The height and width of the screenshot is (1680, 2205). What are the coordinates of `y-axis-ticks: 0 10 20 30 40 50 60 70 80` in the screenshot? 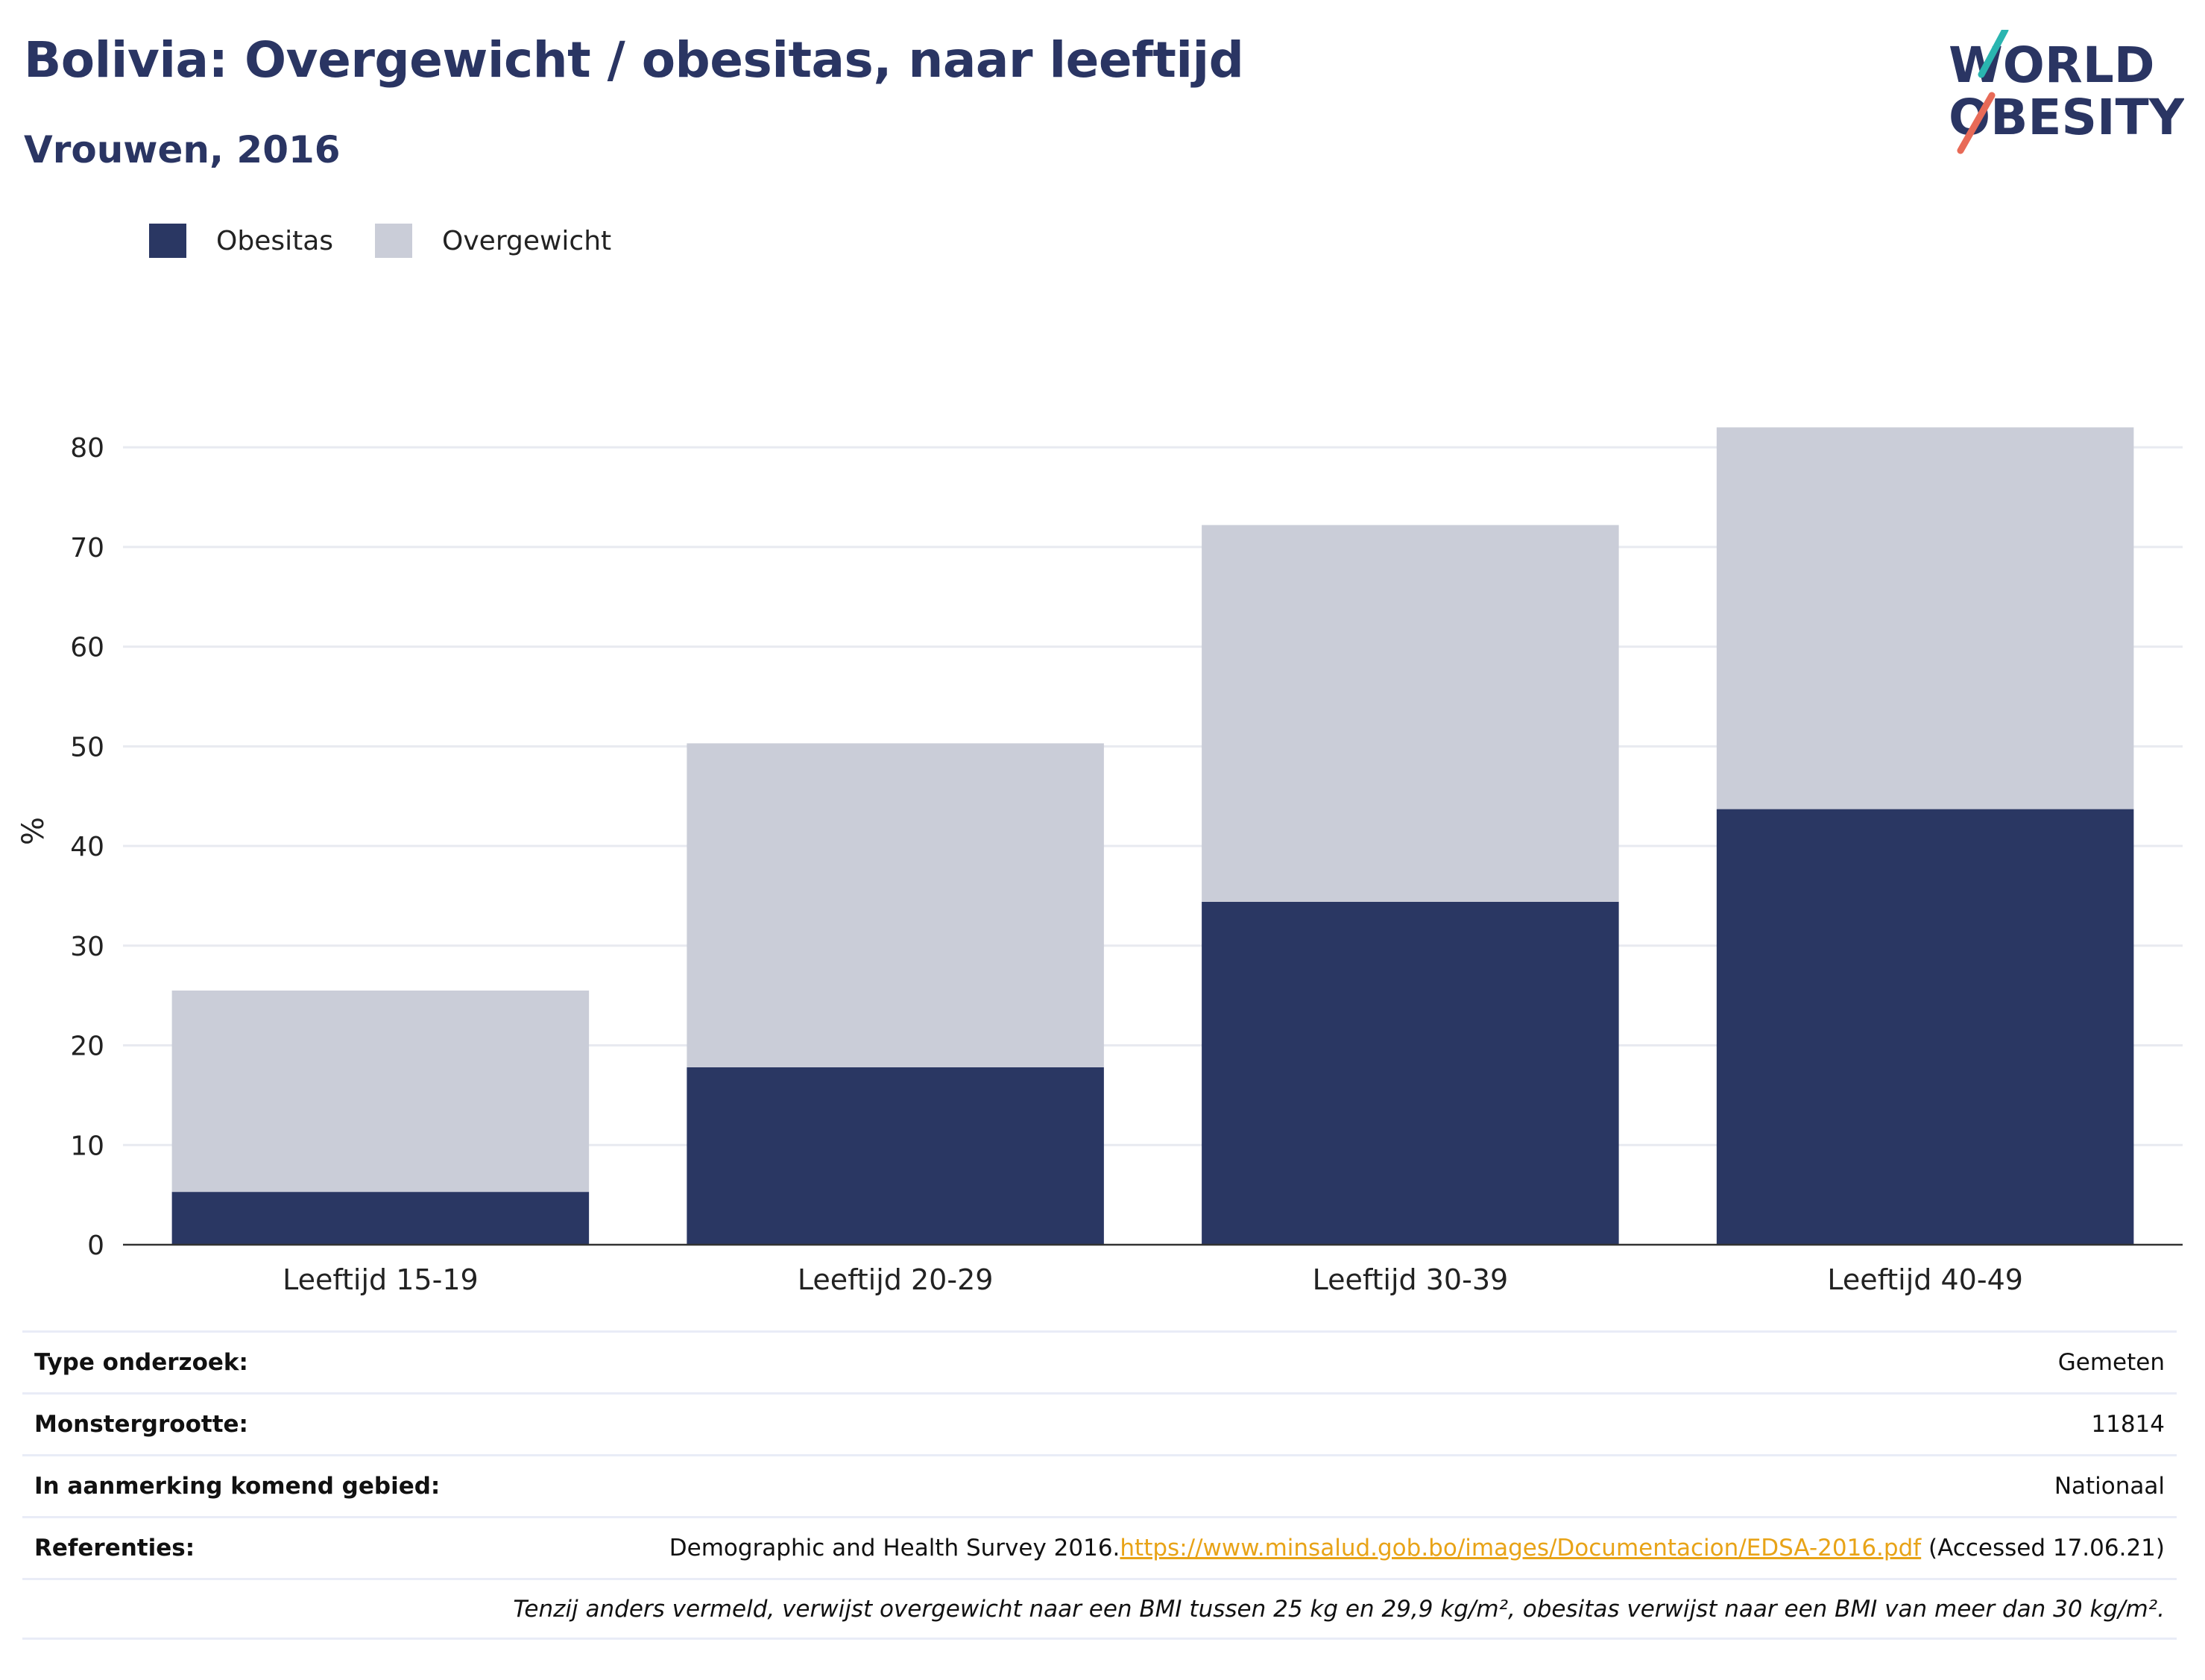 It's located at (87, 847).